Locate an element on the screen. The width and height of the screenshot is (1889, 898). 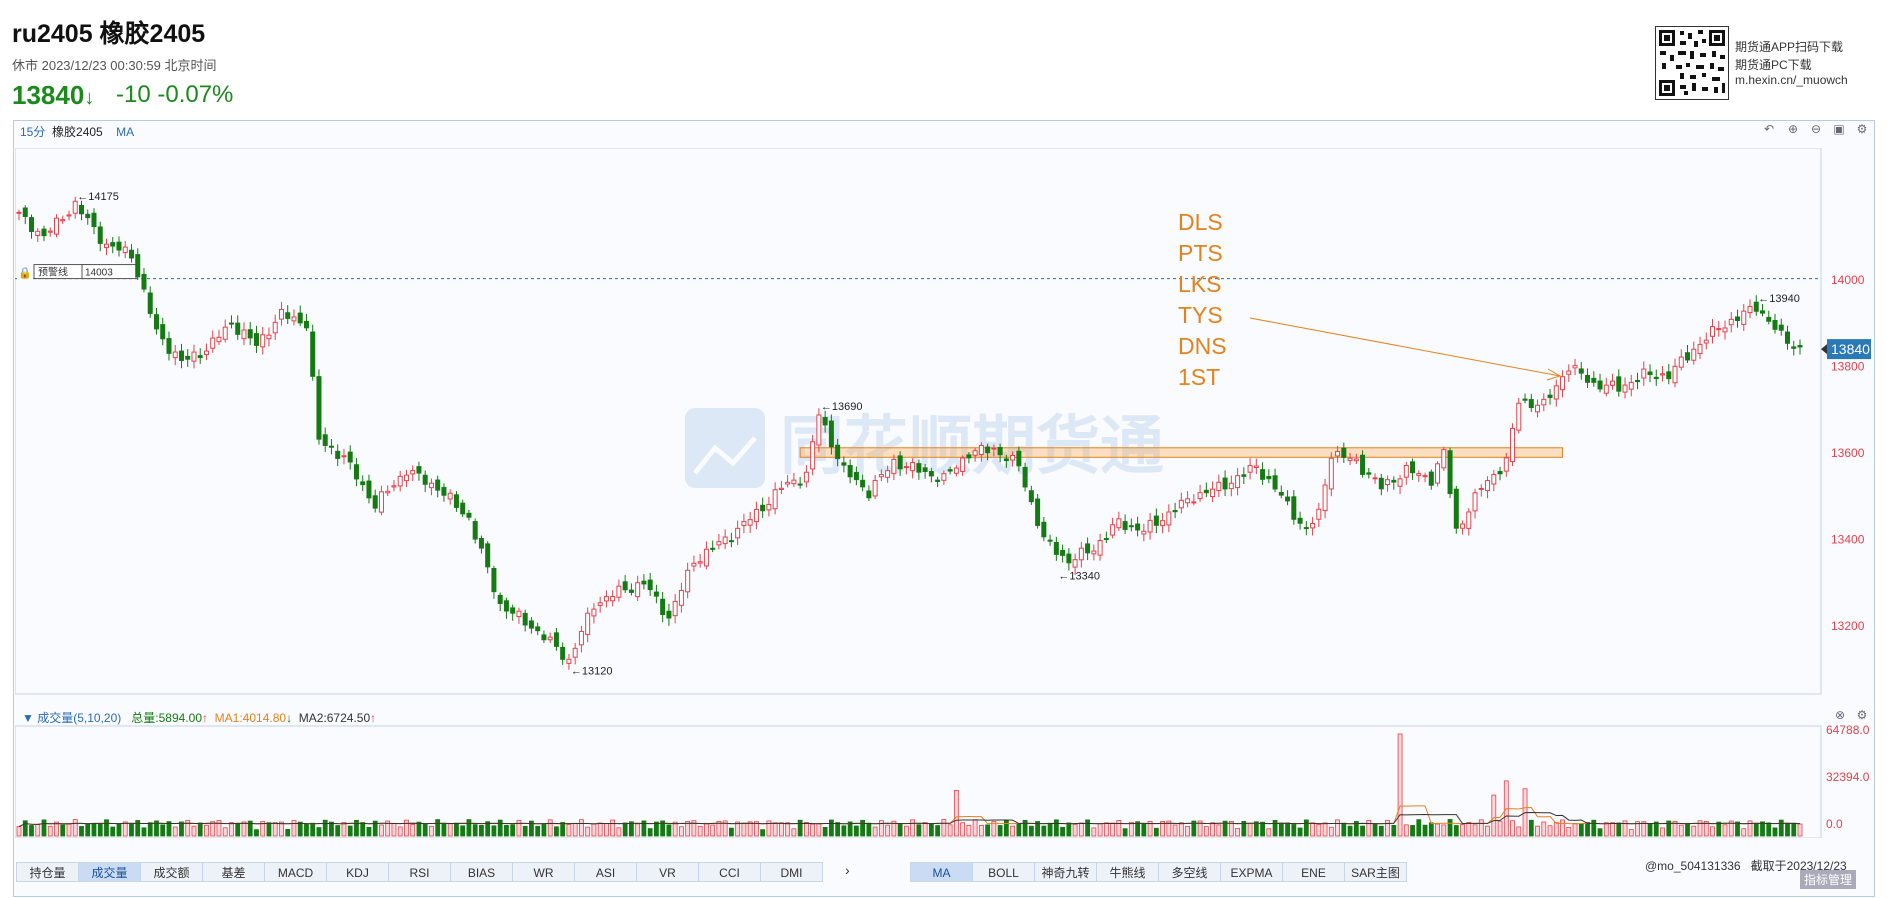
period-label: 15分 is located at coordinates (33, 132).